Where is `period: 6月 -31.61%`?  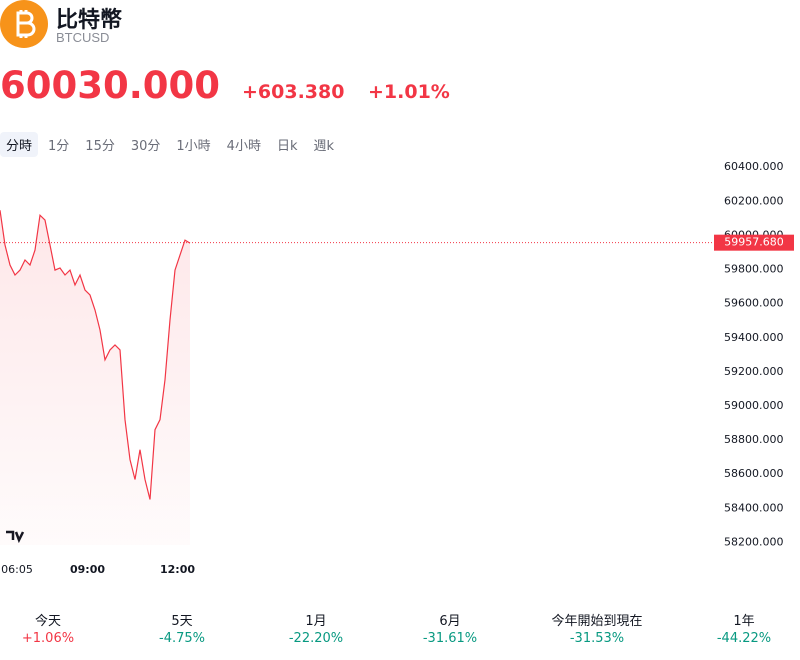 period: 6月 -31.61% is located at coordinates (450, 628).